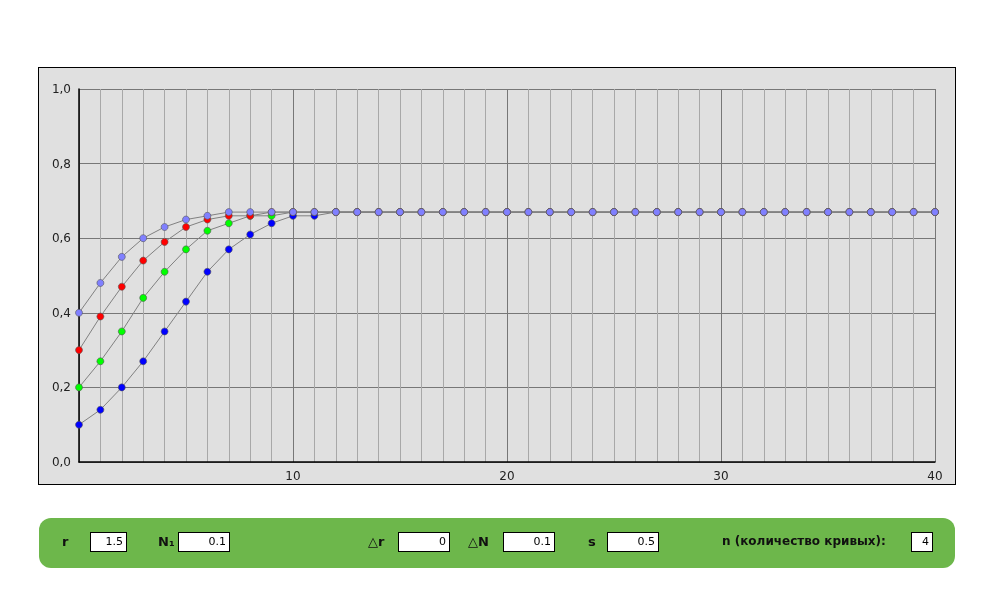 The width and height of the screenshot is (1002, 600). Describe the element at coordinates (293, 476) in the screenshot. I see `x-tick-label: 10` at that location.